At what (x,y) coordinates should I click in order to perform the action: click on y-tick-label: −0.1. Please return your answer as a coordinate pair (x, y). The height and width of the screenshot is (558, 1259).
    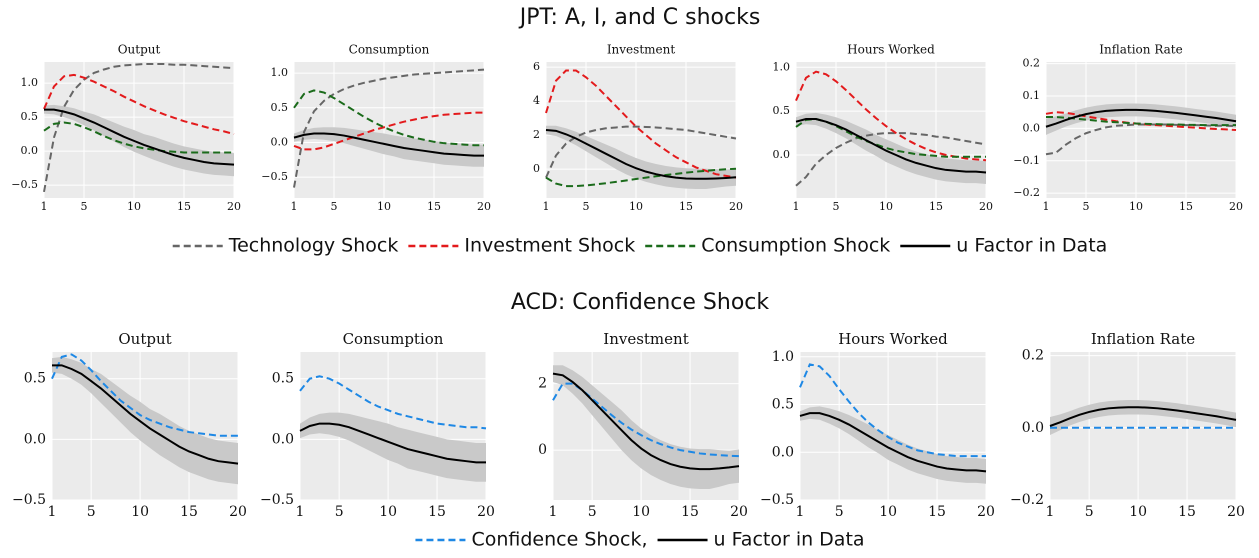
    Looking at the image, I should click on (1026, 160).